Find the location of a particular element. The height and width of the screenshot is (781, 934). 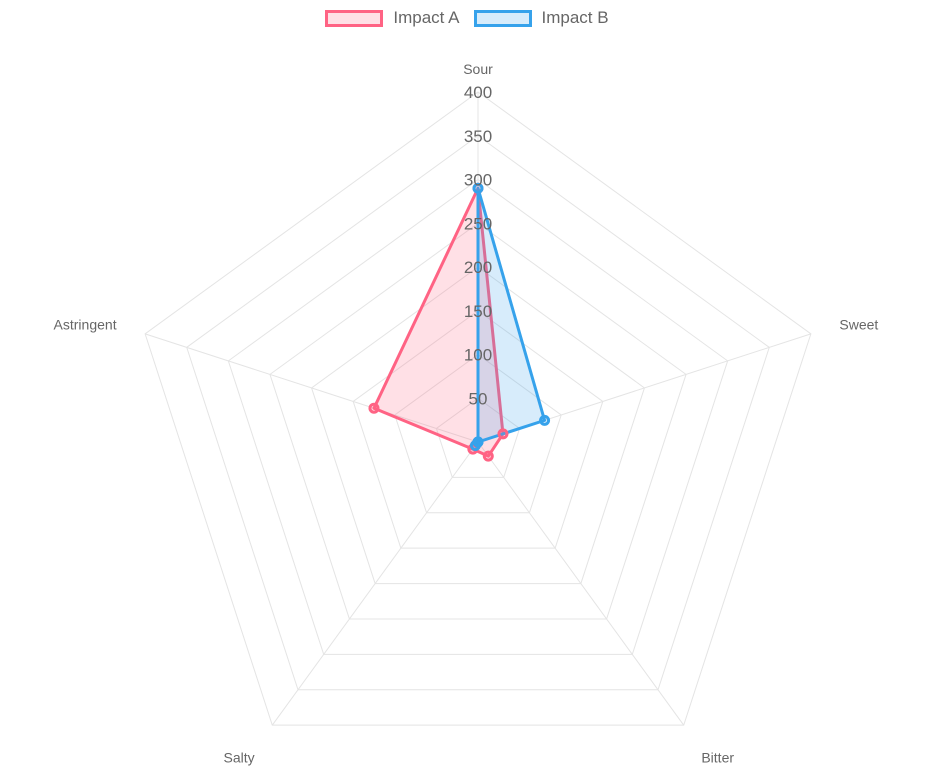

tick-label-100: 100 is located at coordinates (478, 355).